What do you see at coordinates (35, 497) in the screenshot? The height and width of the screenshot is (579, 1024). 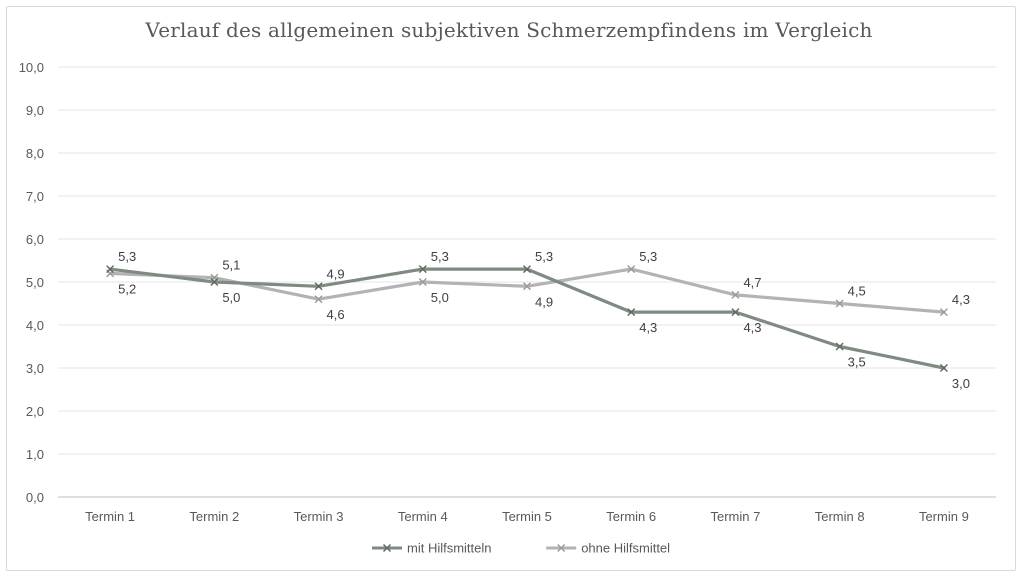 I see `y-tick-label: 0,0` at bounding box center [35, 497].